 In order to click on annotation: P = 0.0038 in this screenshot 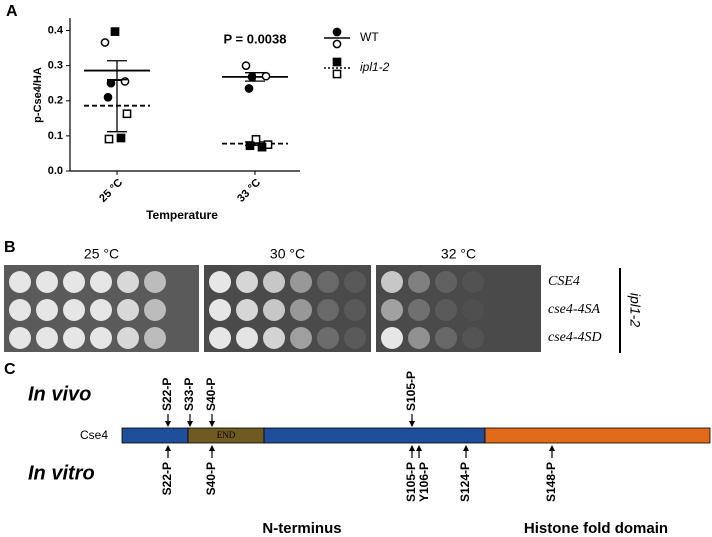, I will do `click(254, 38)`.